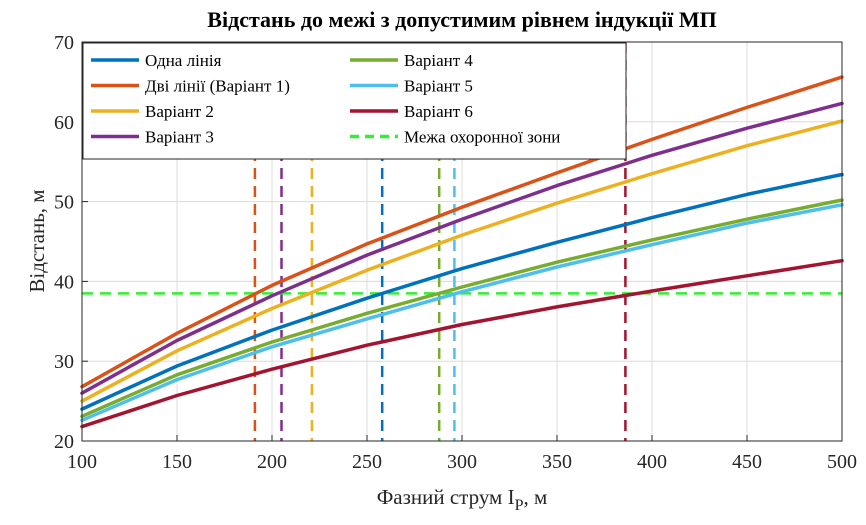  Describe the element at coordinates (64, 43) in the screenshot. I see `y-tick-label-70: 70` at that location.